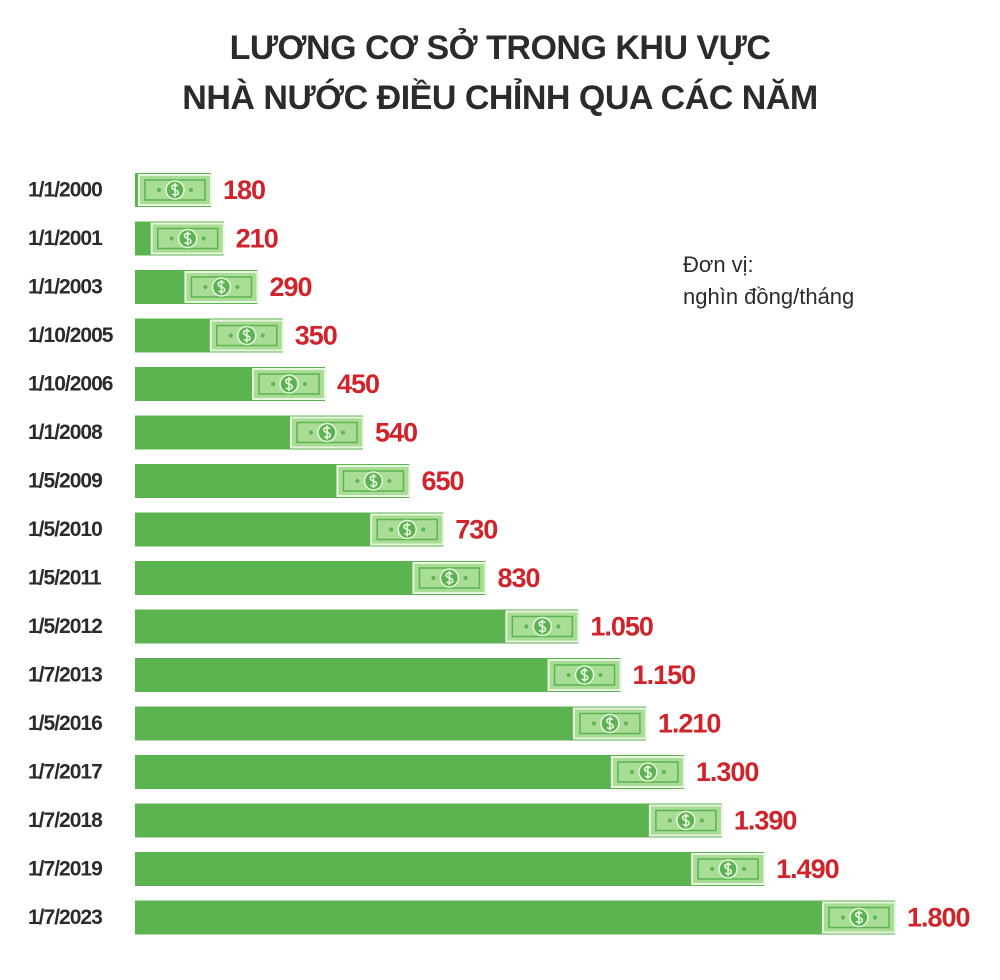  Describe the element at coordinates (442, 481) in the screenshot. I see `value-label: 650` at that location.